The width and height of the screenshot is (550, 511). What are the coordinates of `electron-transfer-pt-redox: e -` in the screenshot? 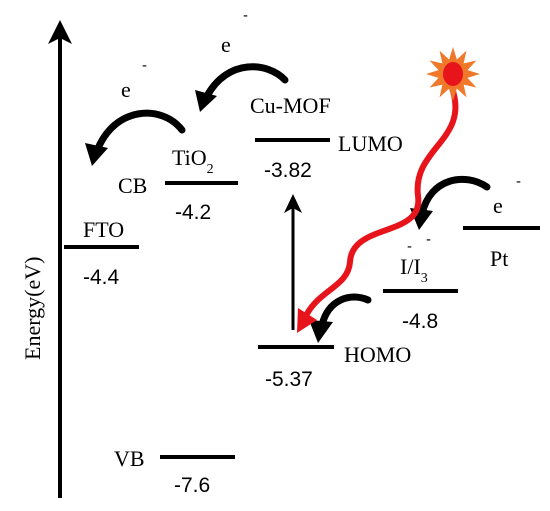 It's located at (465, 201).